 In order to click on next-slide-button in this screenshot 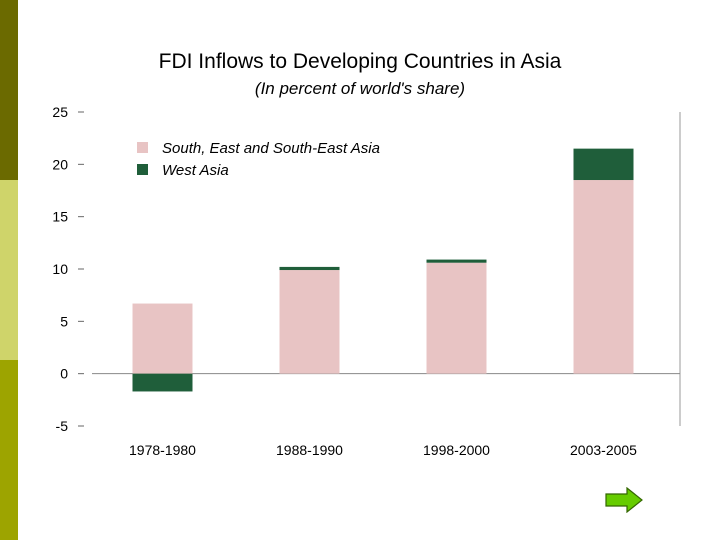, I will do `click(624, 502)`.